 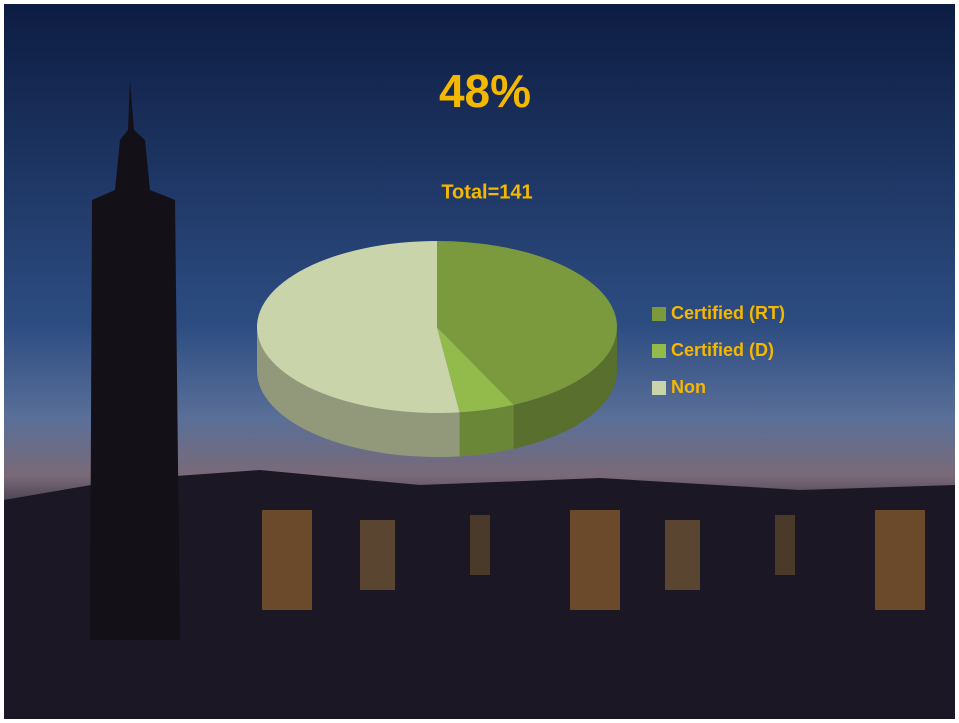 I want to click on legend-label: Certified (D), so click(x=722, y=350).